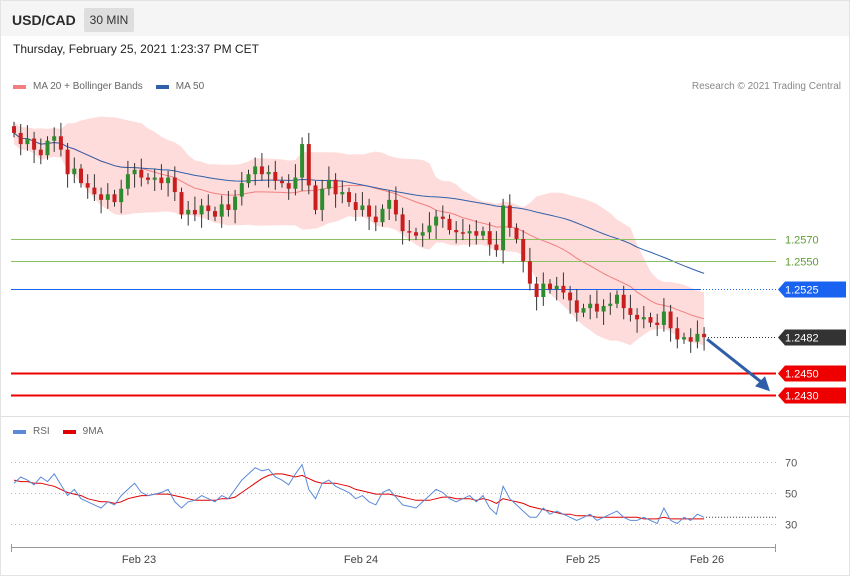 This screenshot has width=850, height=576. I want to click on panel-divider, so click(425, 416).